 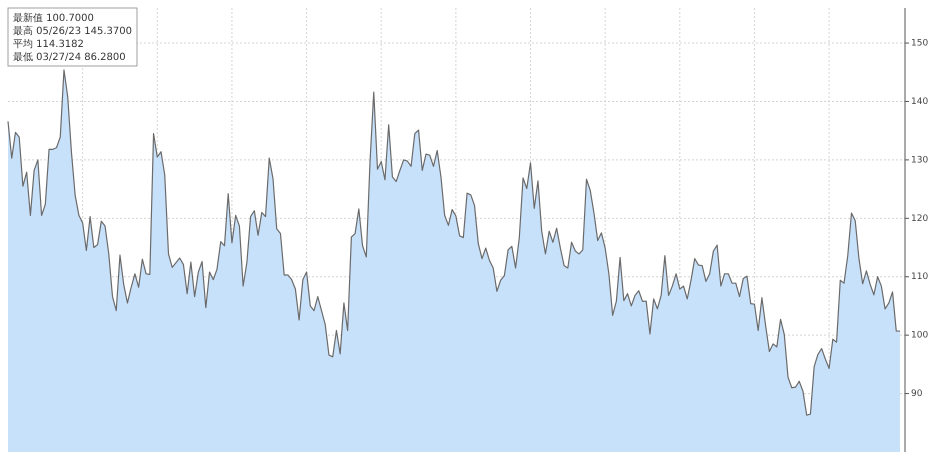 What do you see at coordinates (72, 31) in the screenshot?
I see `annotation: 最高 05/26/23 145.3700` at bounding box center [72, 31].